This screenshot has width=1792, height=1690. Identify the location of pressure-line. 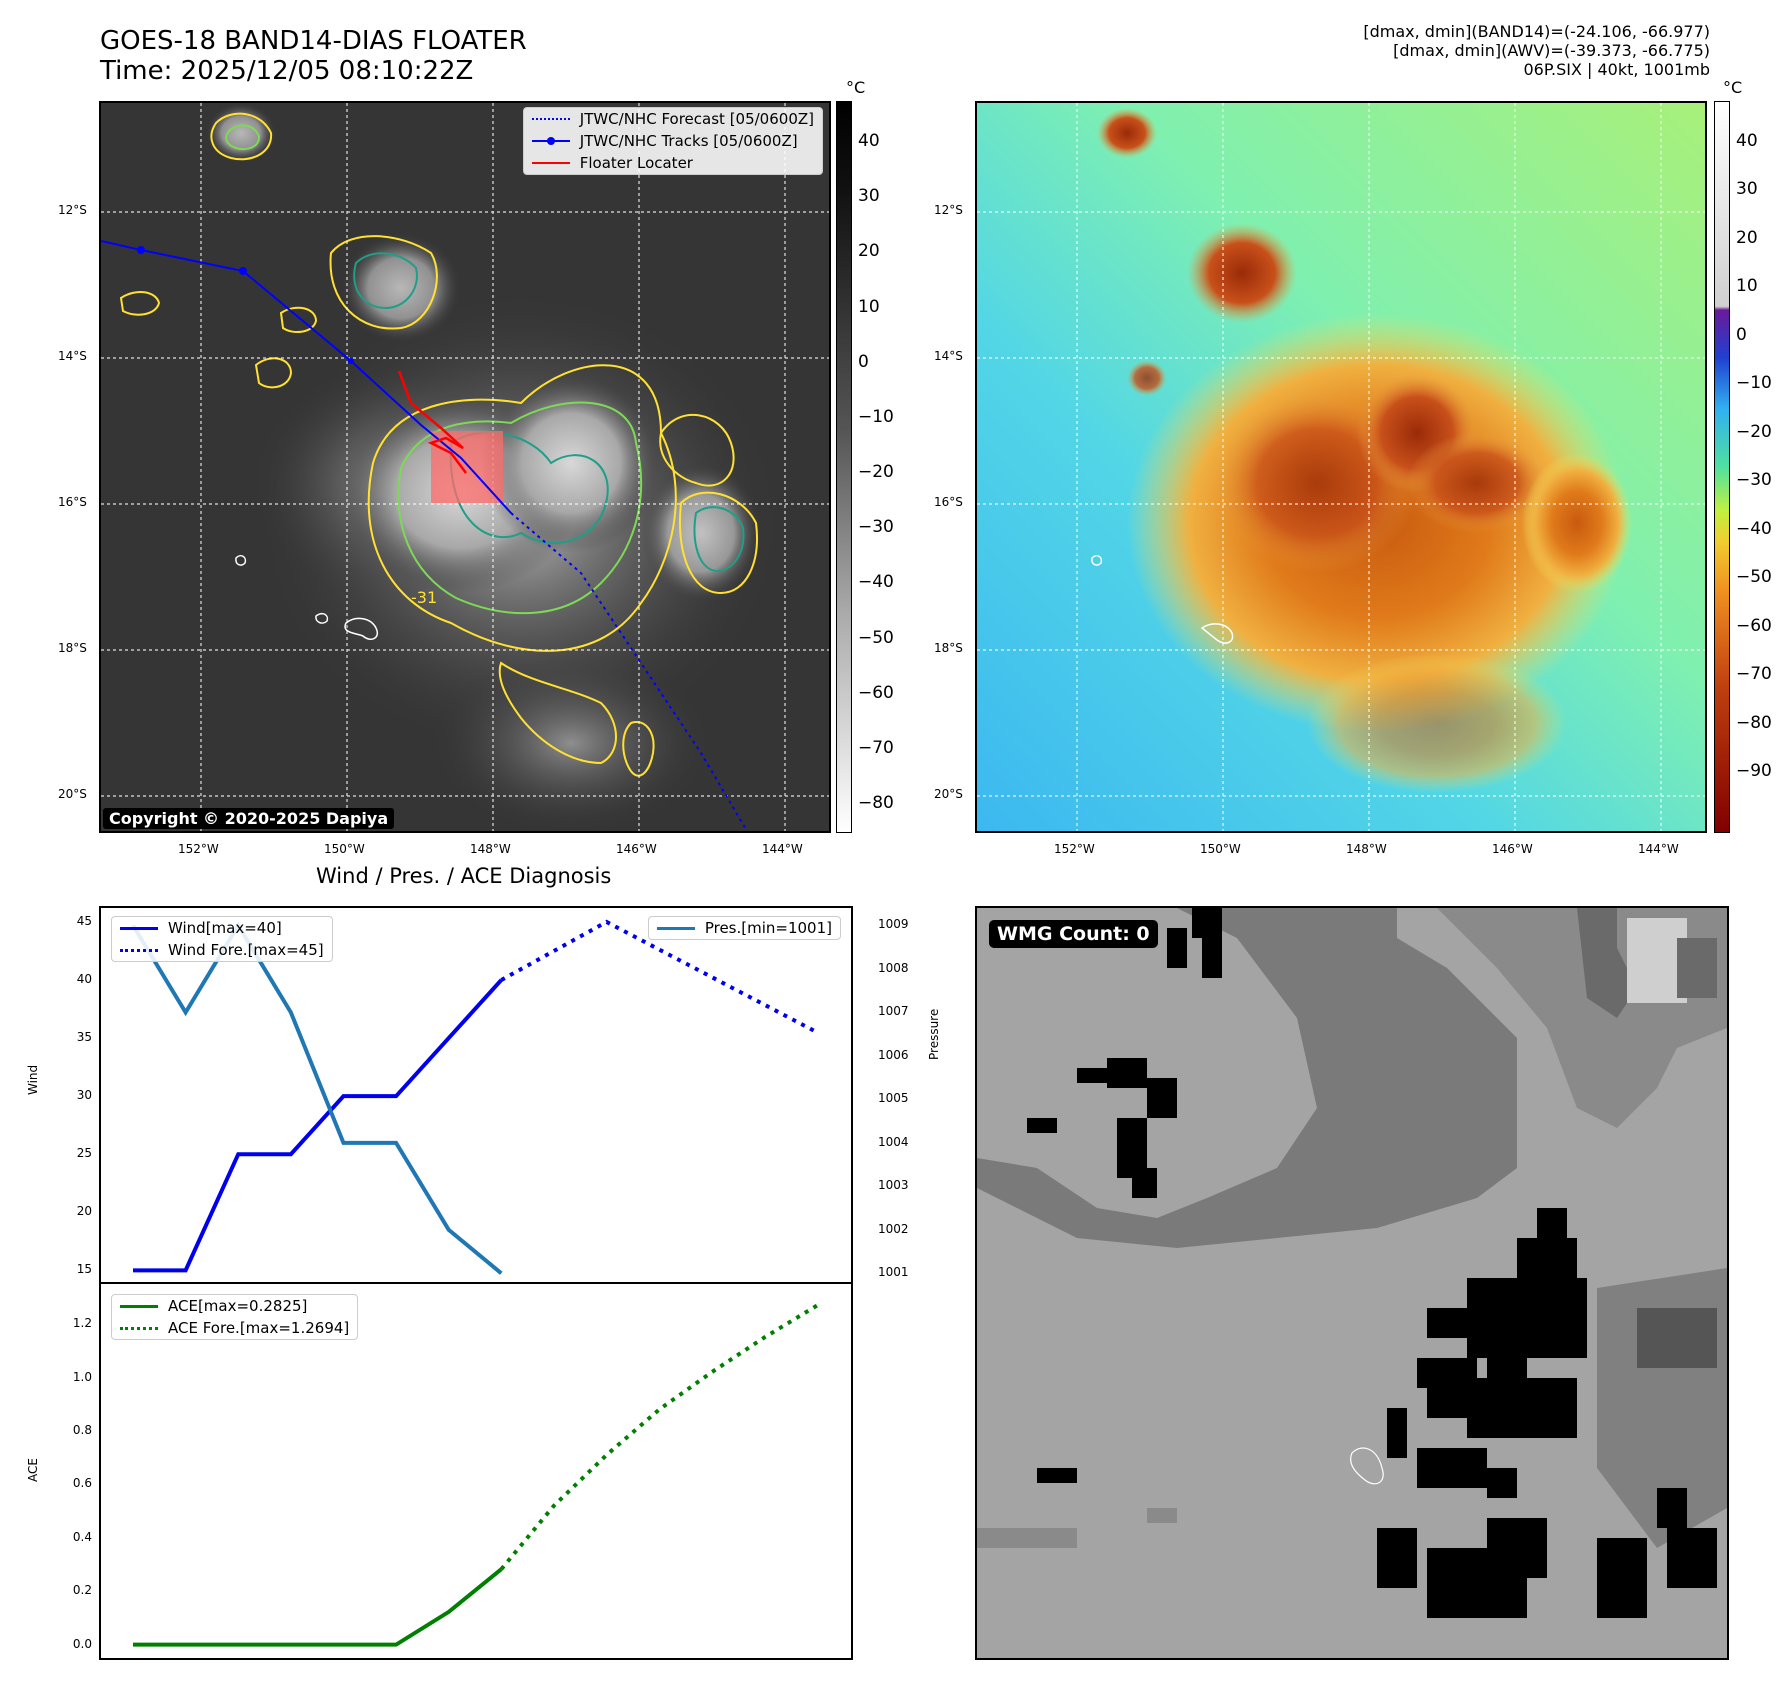
(317, 1098).